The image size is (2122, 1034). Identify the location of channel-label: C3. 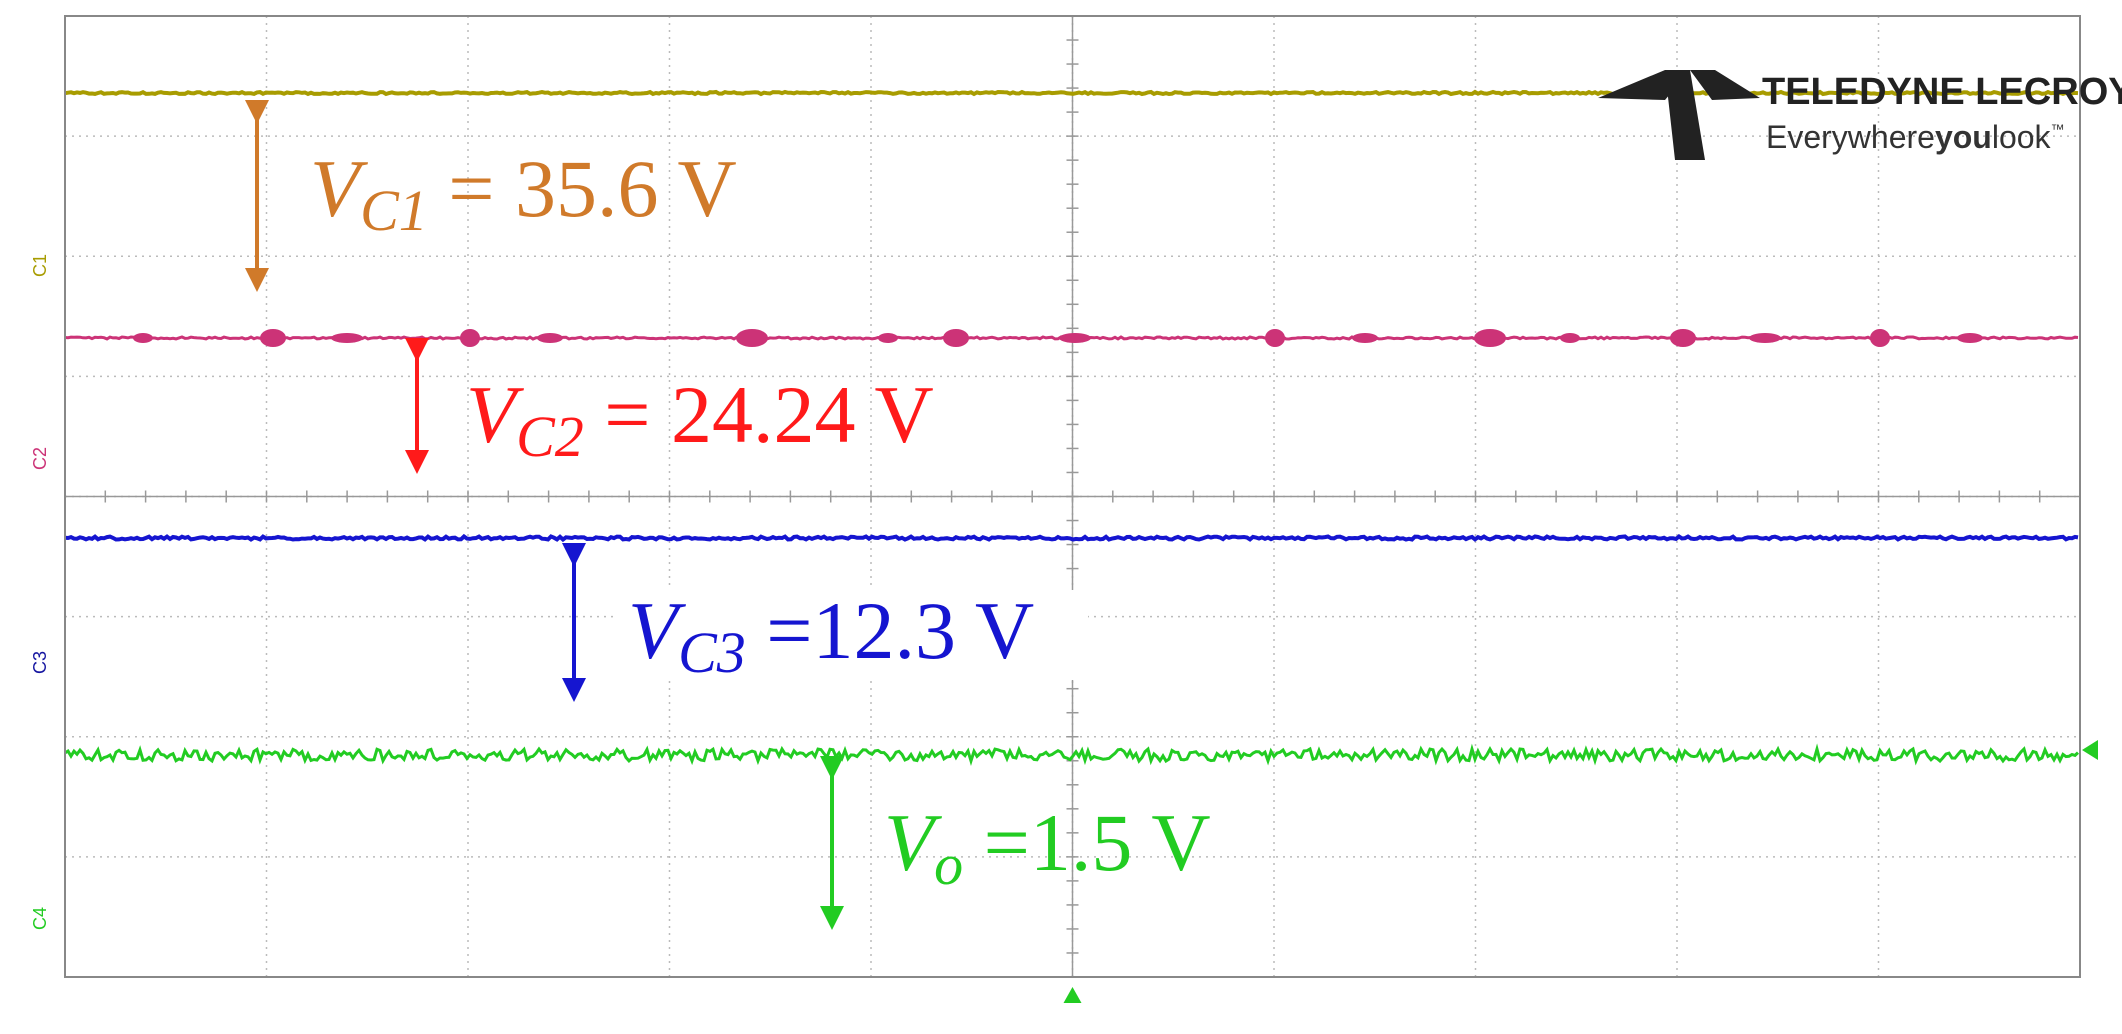
(40, 662).